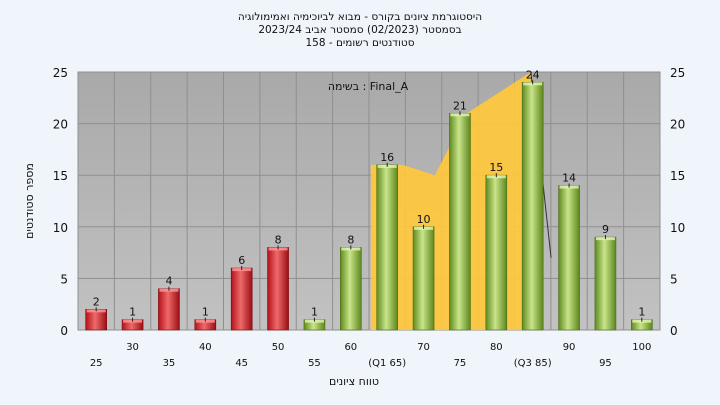 Image resolution: width=720 pixels, height=405 pixels. What do you see at coordinates (677, 176) in the screenshot?
I see `y-tick-label-right: 15` at bounding box center [677, 176].